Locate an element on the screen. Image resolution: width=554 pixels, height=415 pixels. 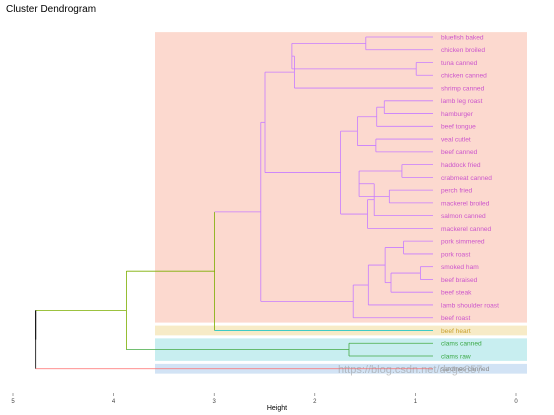
x-axis-title: Height is located at coordinates (277, 408).